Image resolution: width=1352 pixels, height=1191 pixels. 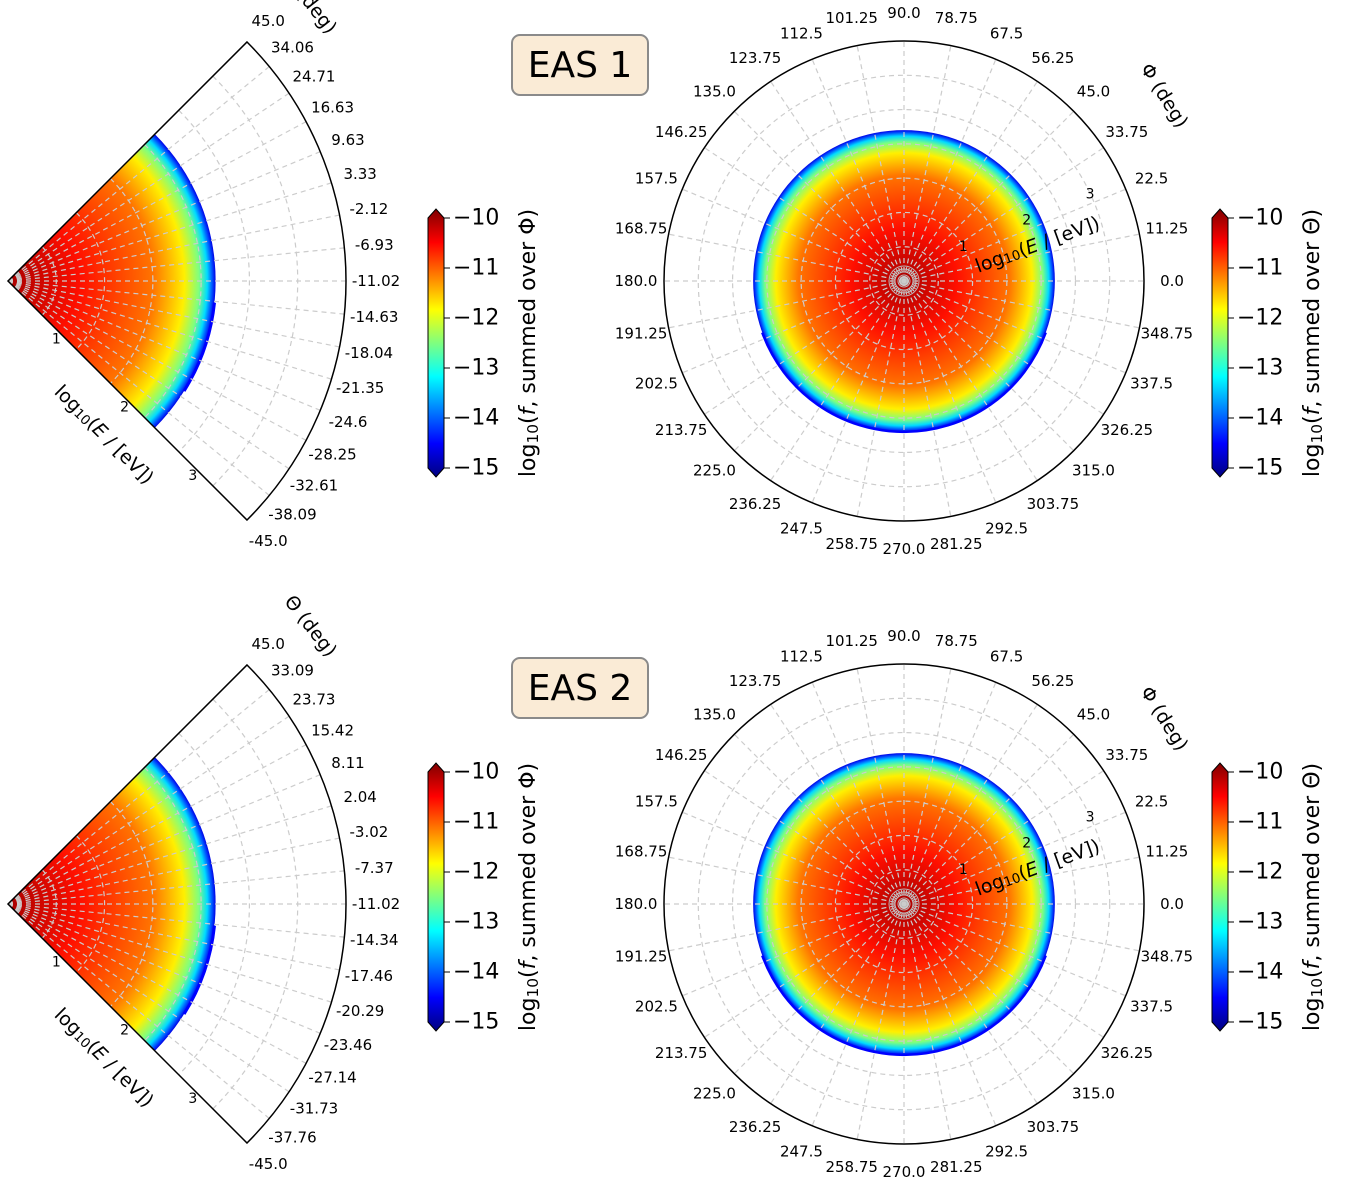 What do you see at coordinates (348, 422) in the screenshot?
I see `theta-tick-label: -24.6` at bounding box center [348, 422].